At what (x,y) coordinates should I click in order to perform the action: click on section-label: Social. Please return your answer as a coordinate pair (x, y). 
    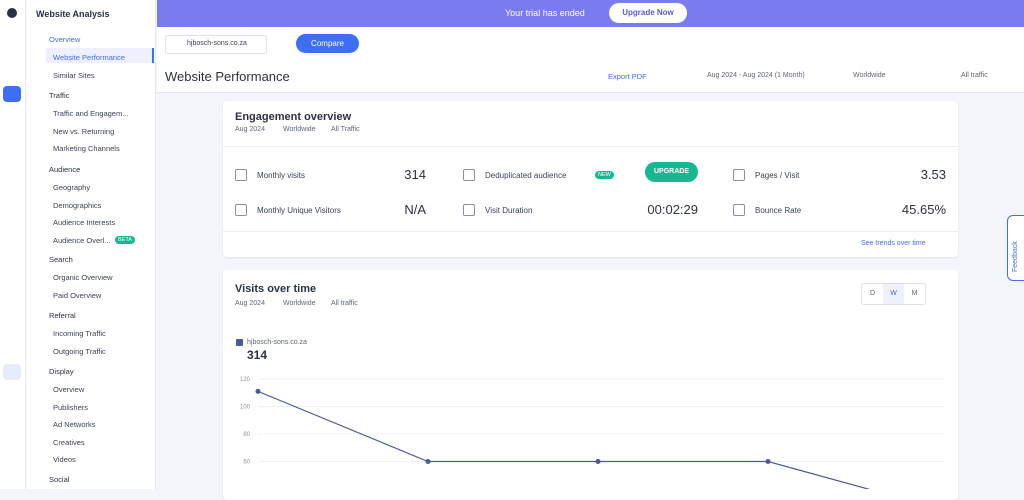
    Looking at the image, I should click on (59, 479).